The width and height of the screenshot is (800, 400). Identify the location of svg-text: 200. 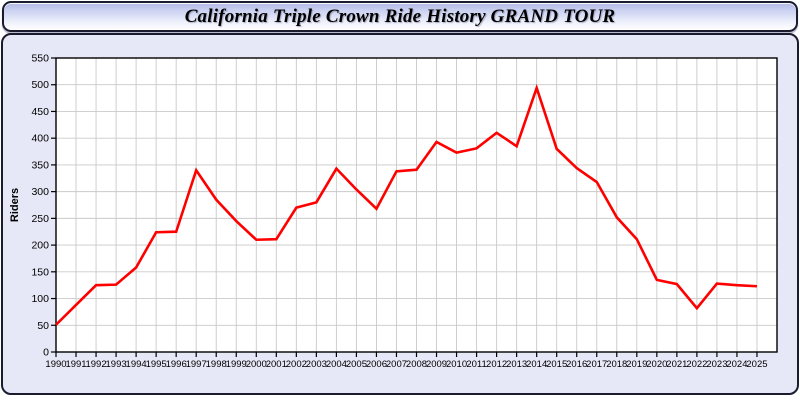
(40, 246).